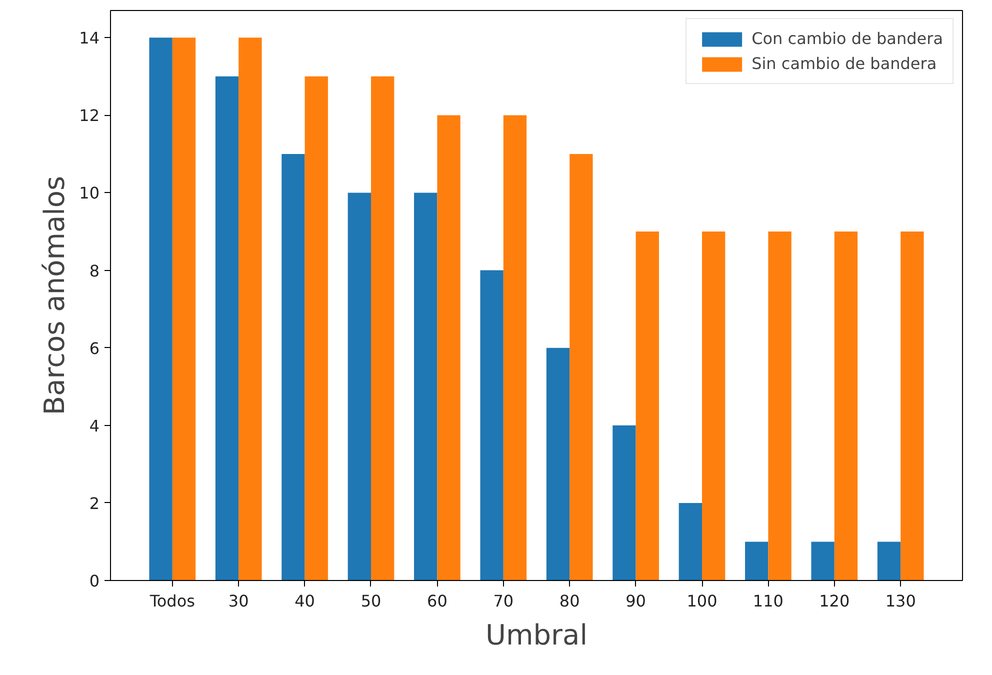 Image resolution: width=992 pixels, height=675 pixels. I want to click on y-tick-label: 2, so click(94, 503).